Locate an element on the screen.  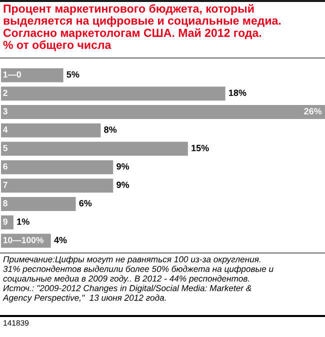
y-tick-label: 7 is located at coordinates (5, 185).